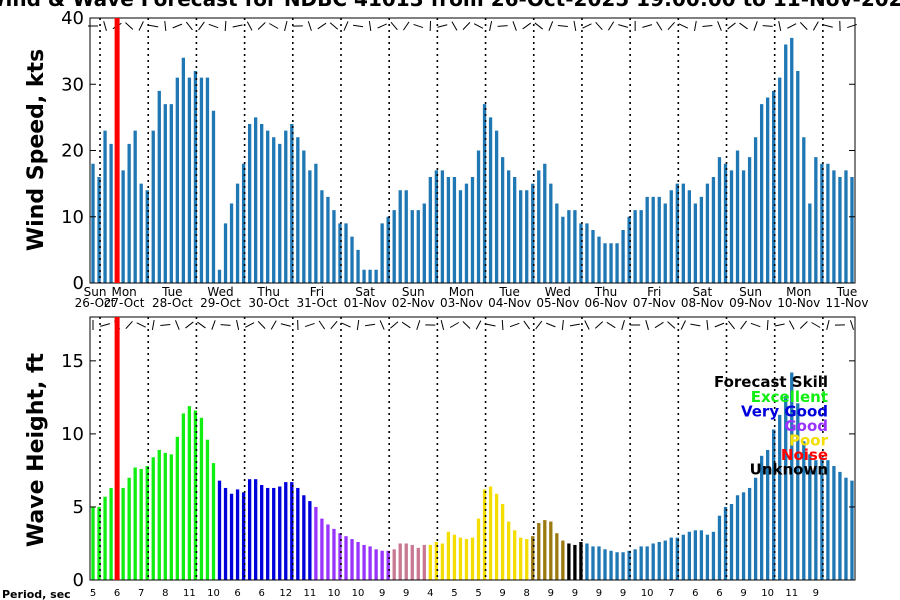 The height and width of the screenshot is (600, 900). What do you see at coordinates (461, 303) in the screenshot?
I see `day-date-label: 03-Nov` at bounding box center [461, 303].